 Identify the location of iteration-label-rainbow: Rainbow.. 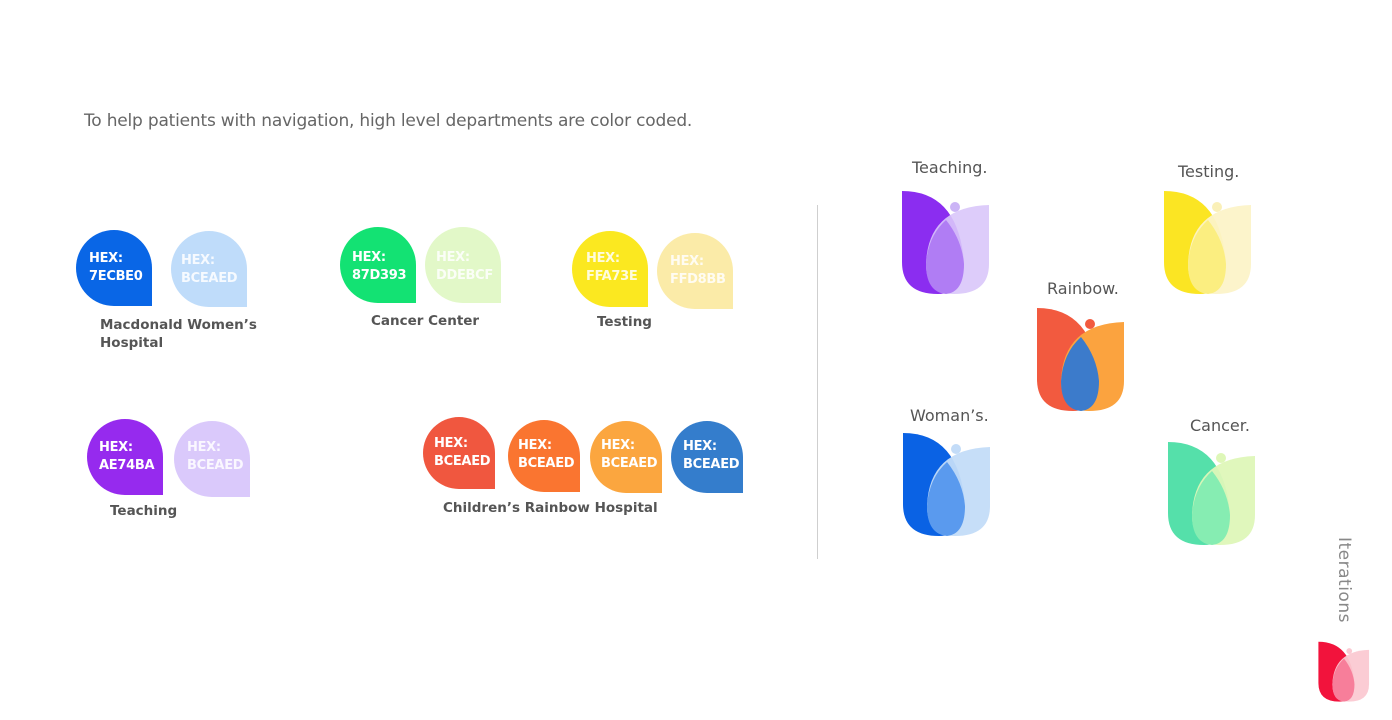
(1083, 288).